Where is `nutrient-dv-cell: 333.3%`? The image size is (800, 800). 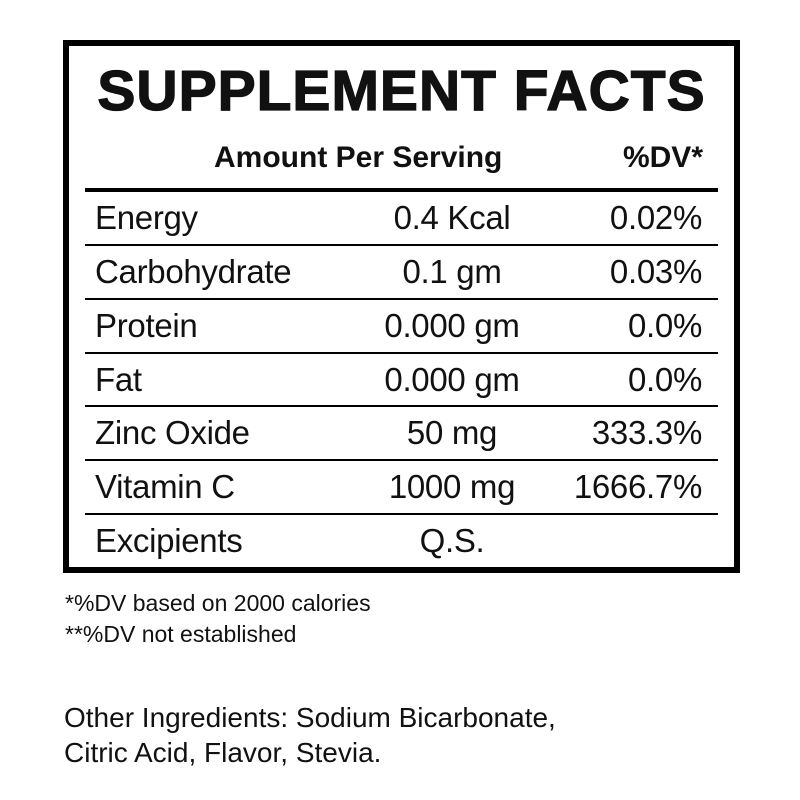 nutrient-dv-cell: 333.3% is located at coordinates (646, 433).